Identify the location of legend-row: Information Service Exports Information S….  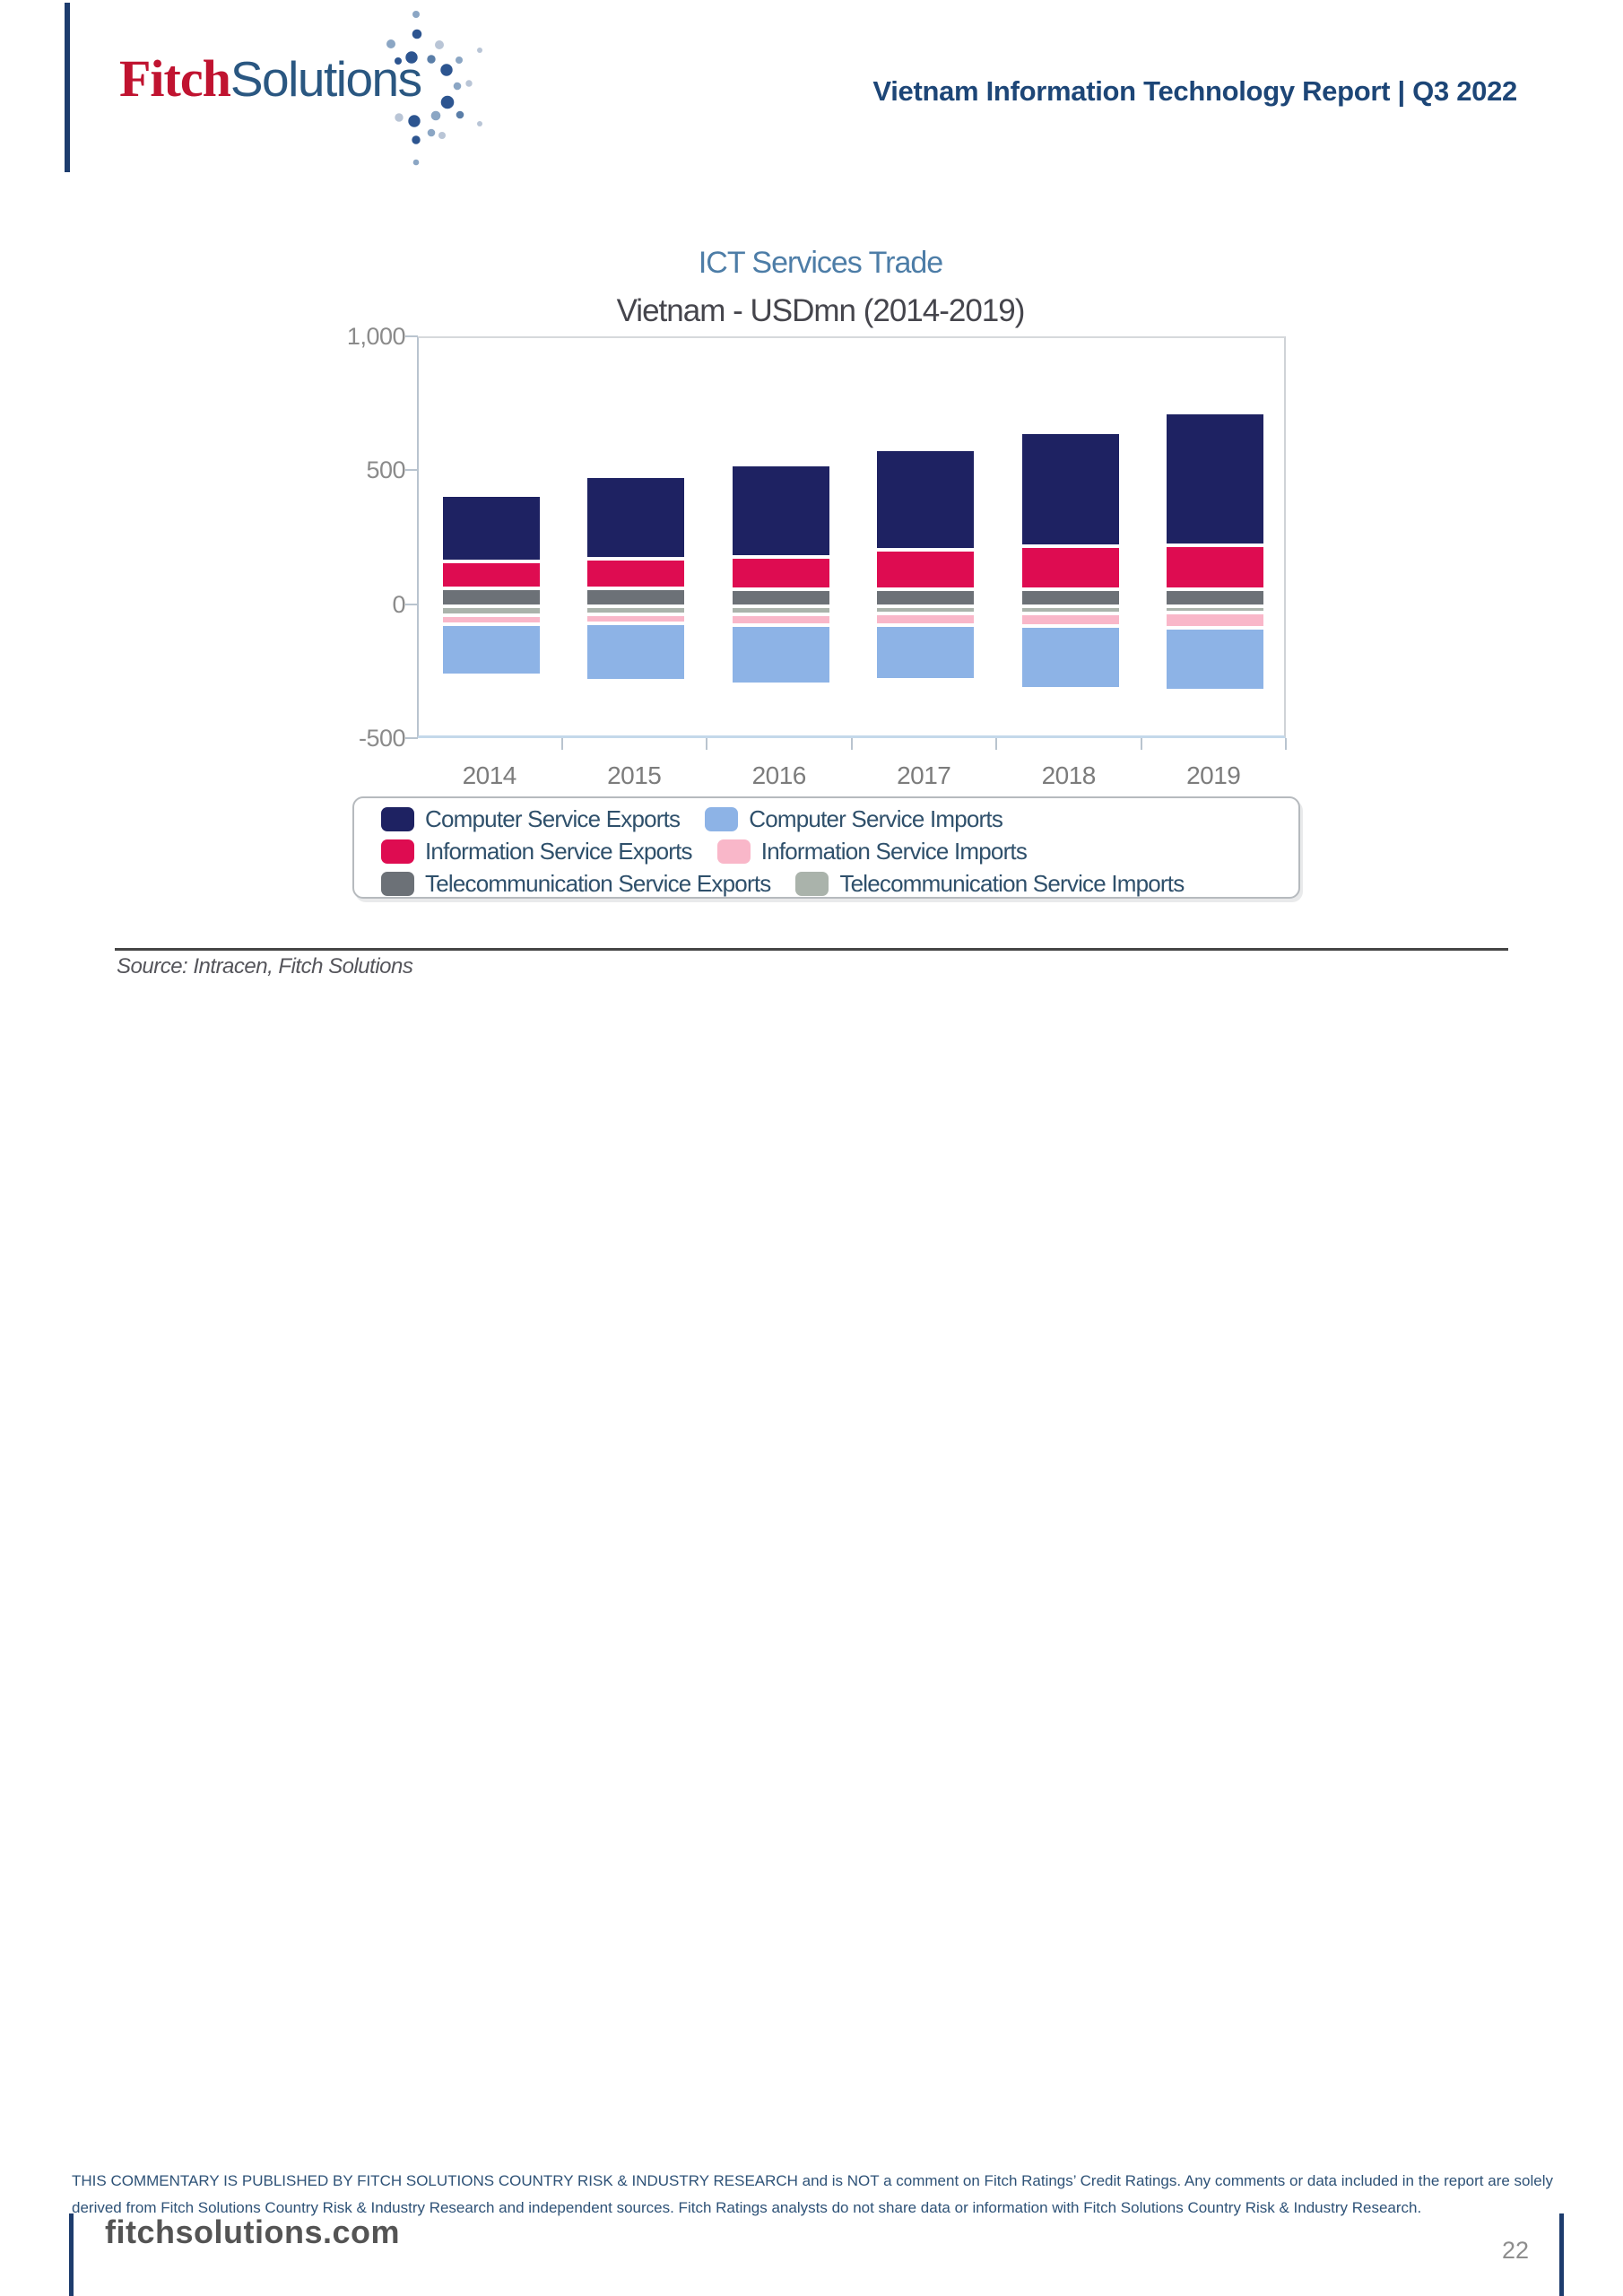
(839, 851).